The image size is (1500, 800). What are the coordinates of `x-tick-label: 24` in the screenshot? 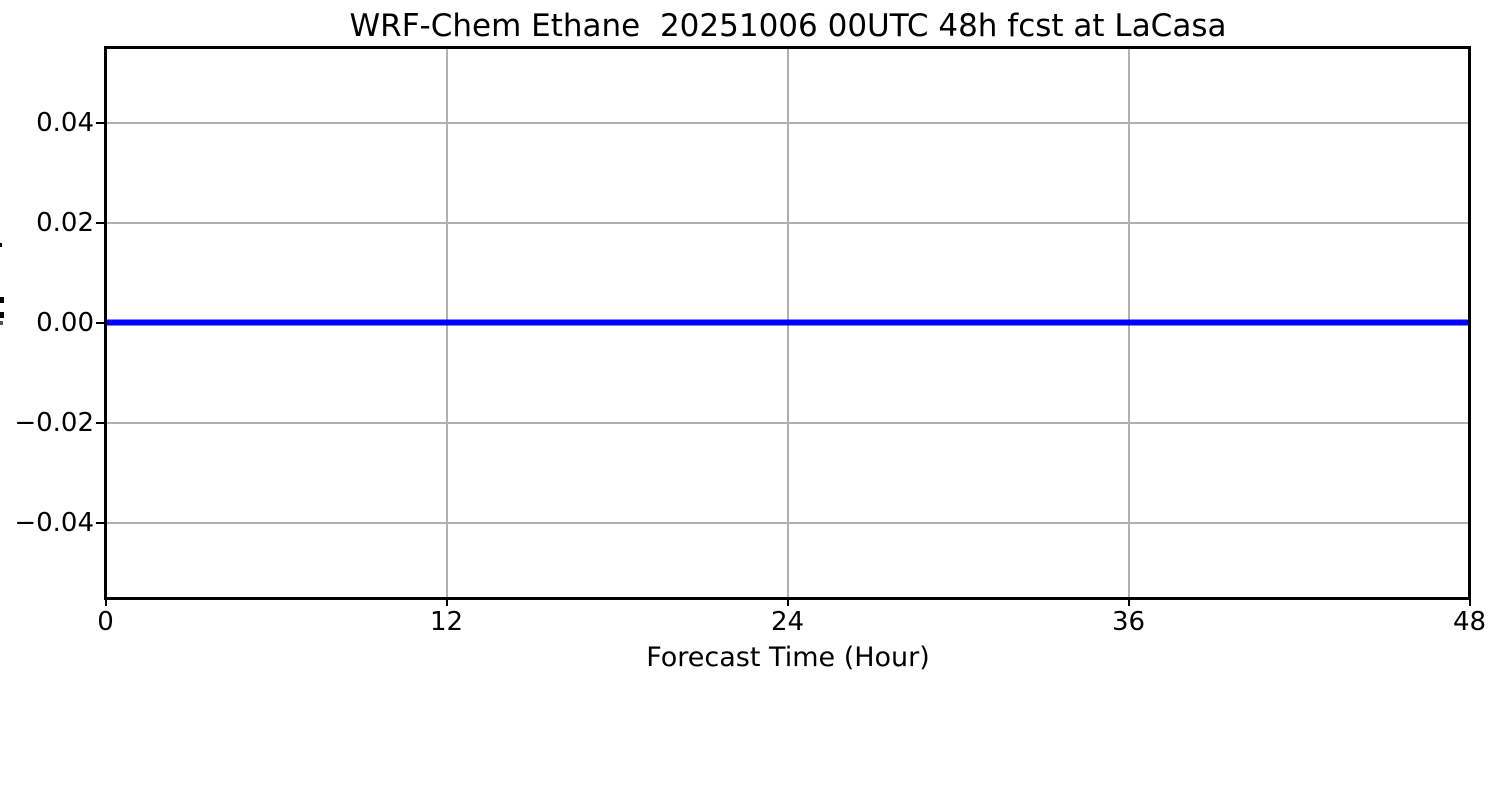 It's located at (787, 622).